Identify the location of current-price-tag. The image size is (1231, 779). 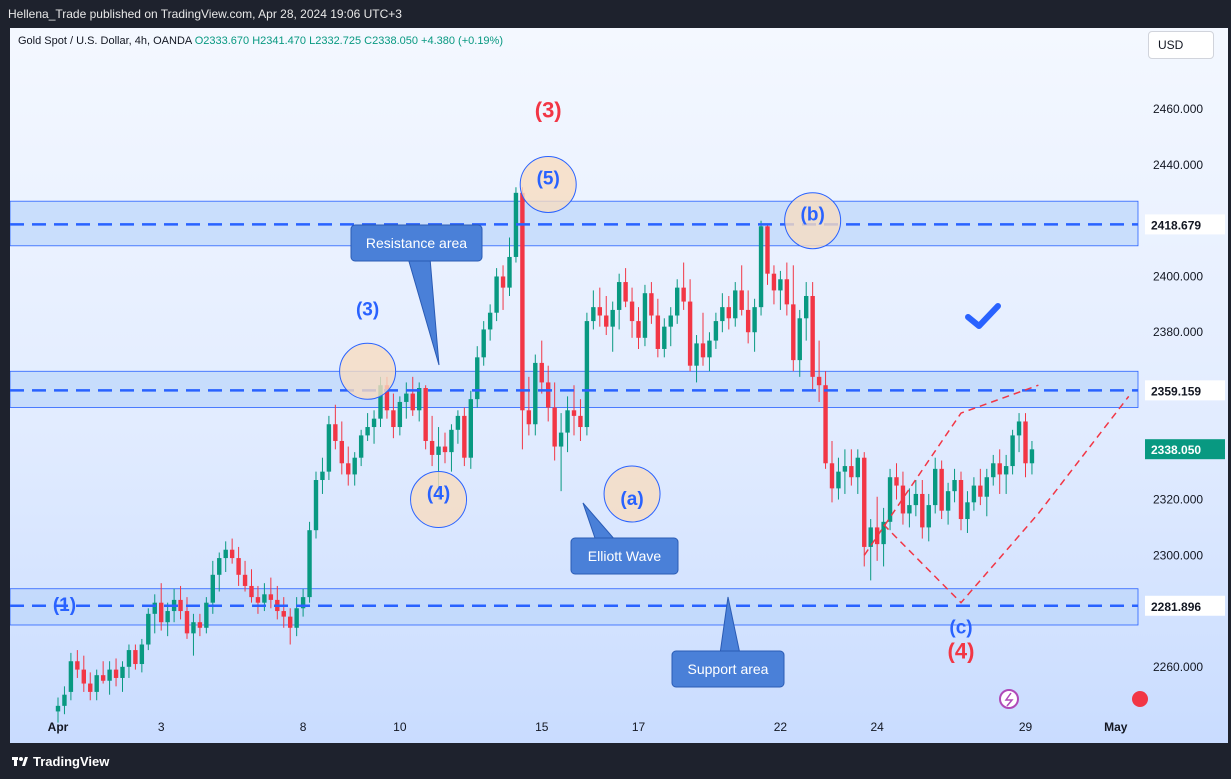
(1185, 449).